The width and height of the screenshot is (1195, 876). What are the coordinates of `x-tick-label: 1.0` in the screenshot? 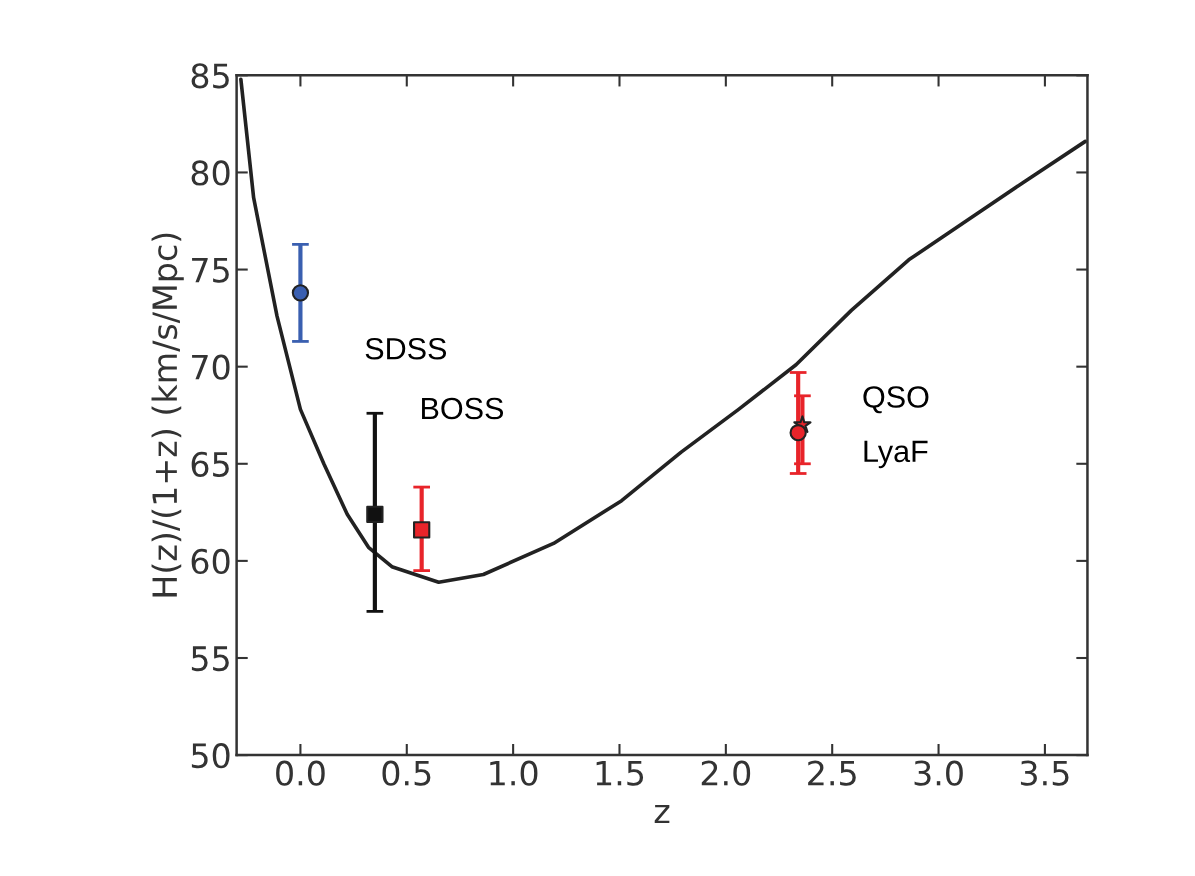 It's located at (514, 773).